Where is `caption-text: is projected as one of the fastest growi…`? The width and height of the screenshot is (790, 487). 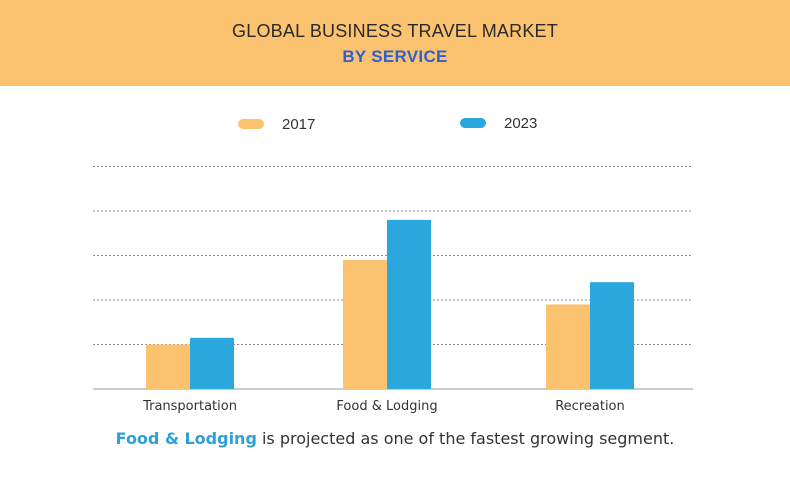 caption-text: is projected as one of the fastest growi… is located at coordinates (465, 438).